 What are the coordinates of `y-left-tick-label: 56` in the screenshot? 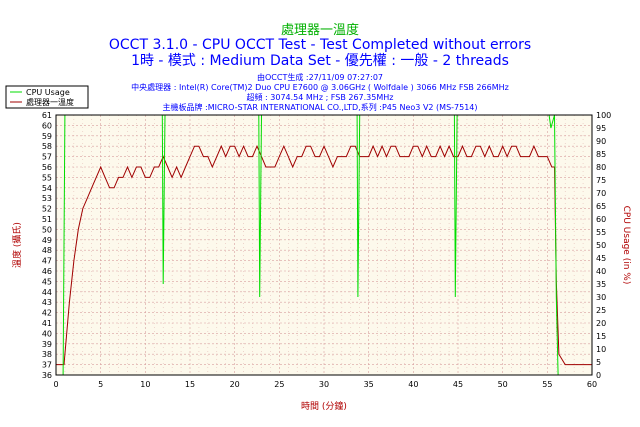 It's located at (47, 167).